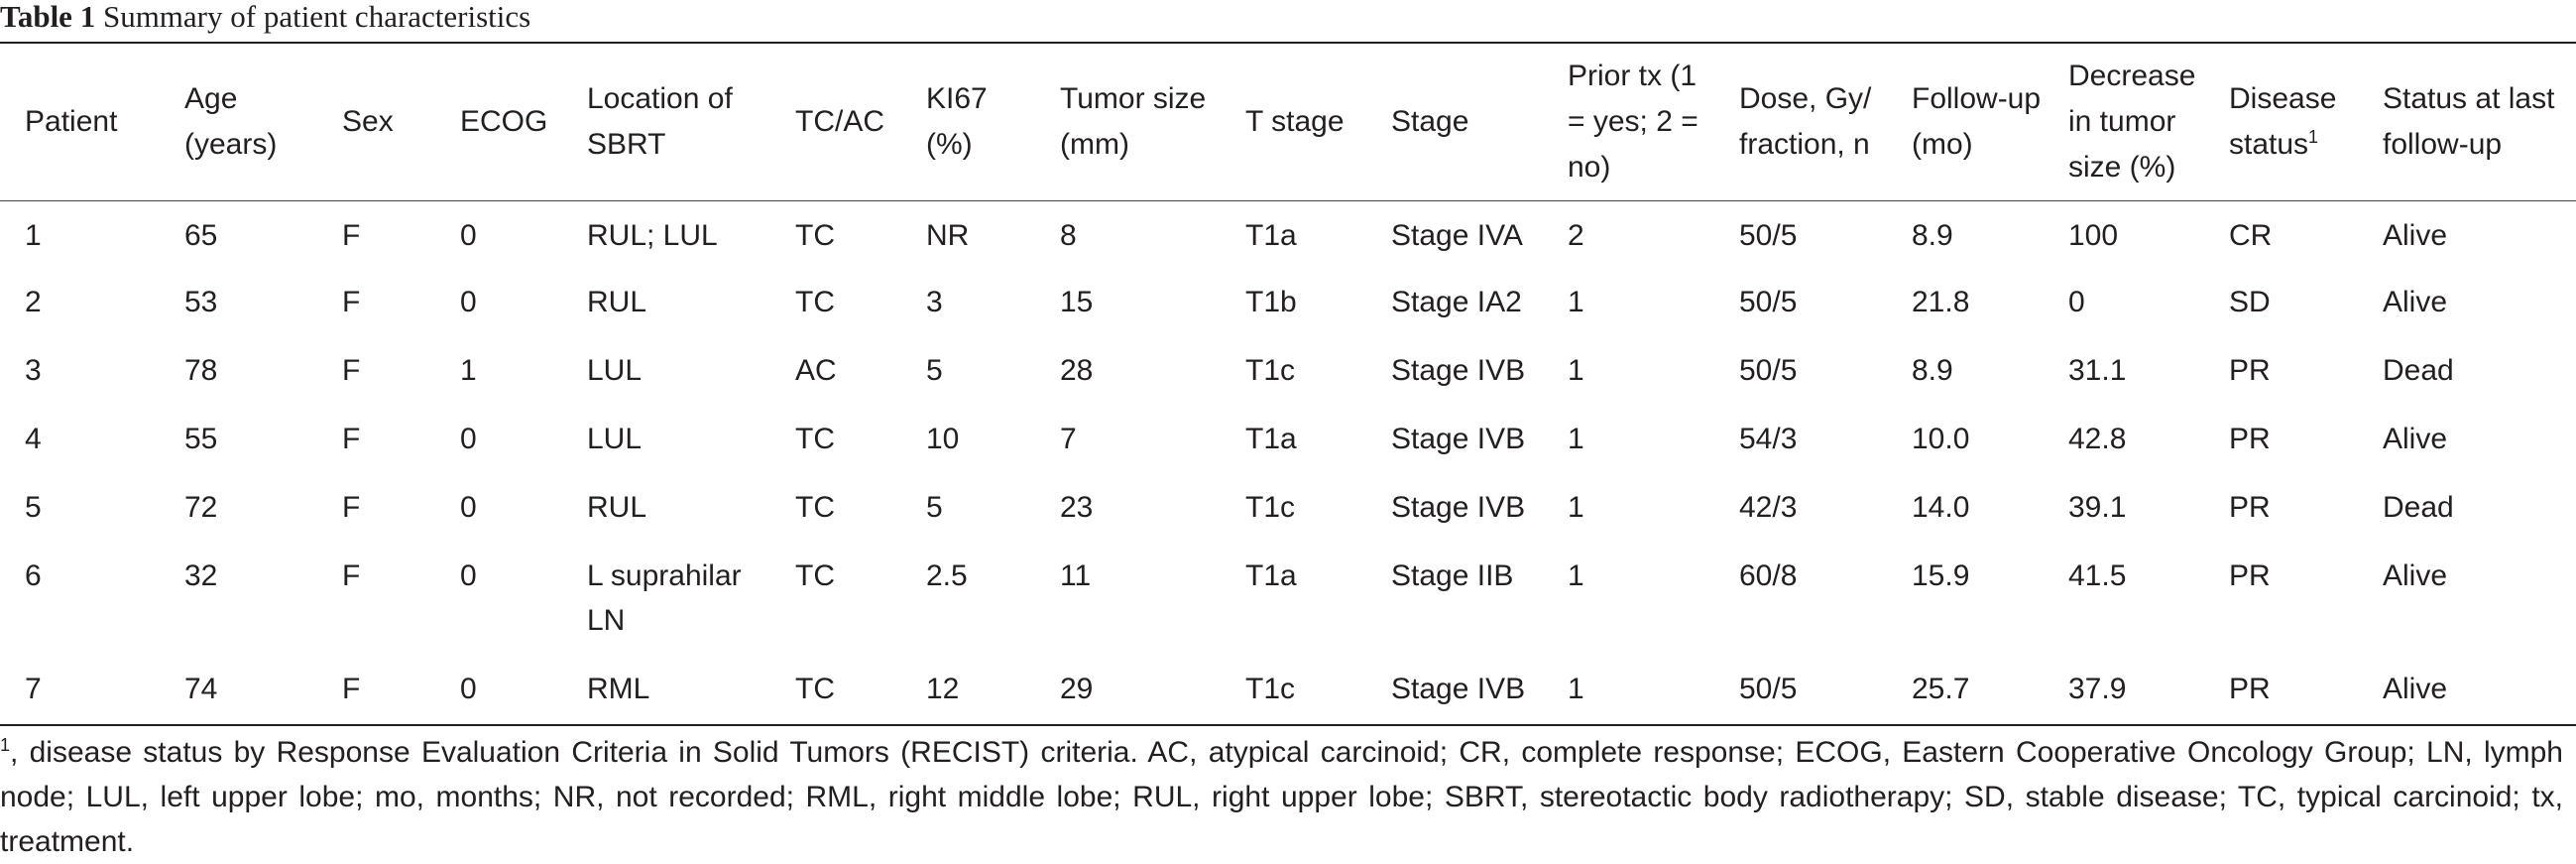 The width and height of the screenshot is (2576, 864). I want to click on column-header-ecog: ECOG, so click(499, 121).